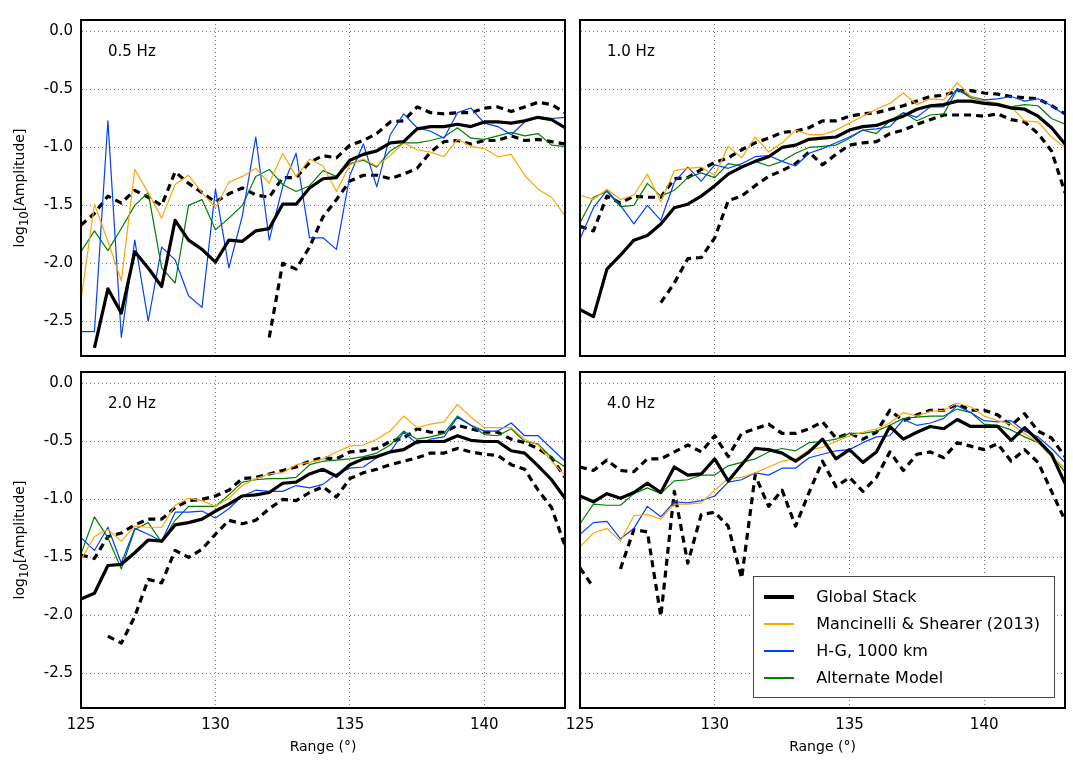 Image resolution: width=1073 pixels, height=765 pixels. I want to click on annotation: 0.5 Hz, so click(132, 51).